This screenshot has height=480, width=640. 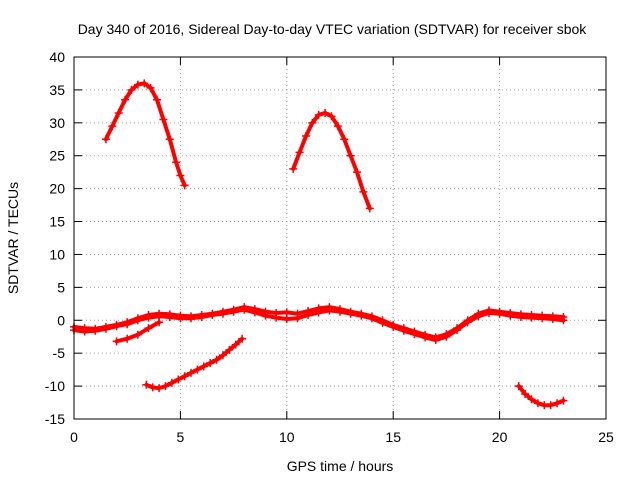 I want to click on y-axis-label: SDTVAR / TECUs, so click(x=13, y=238).